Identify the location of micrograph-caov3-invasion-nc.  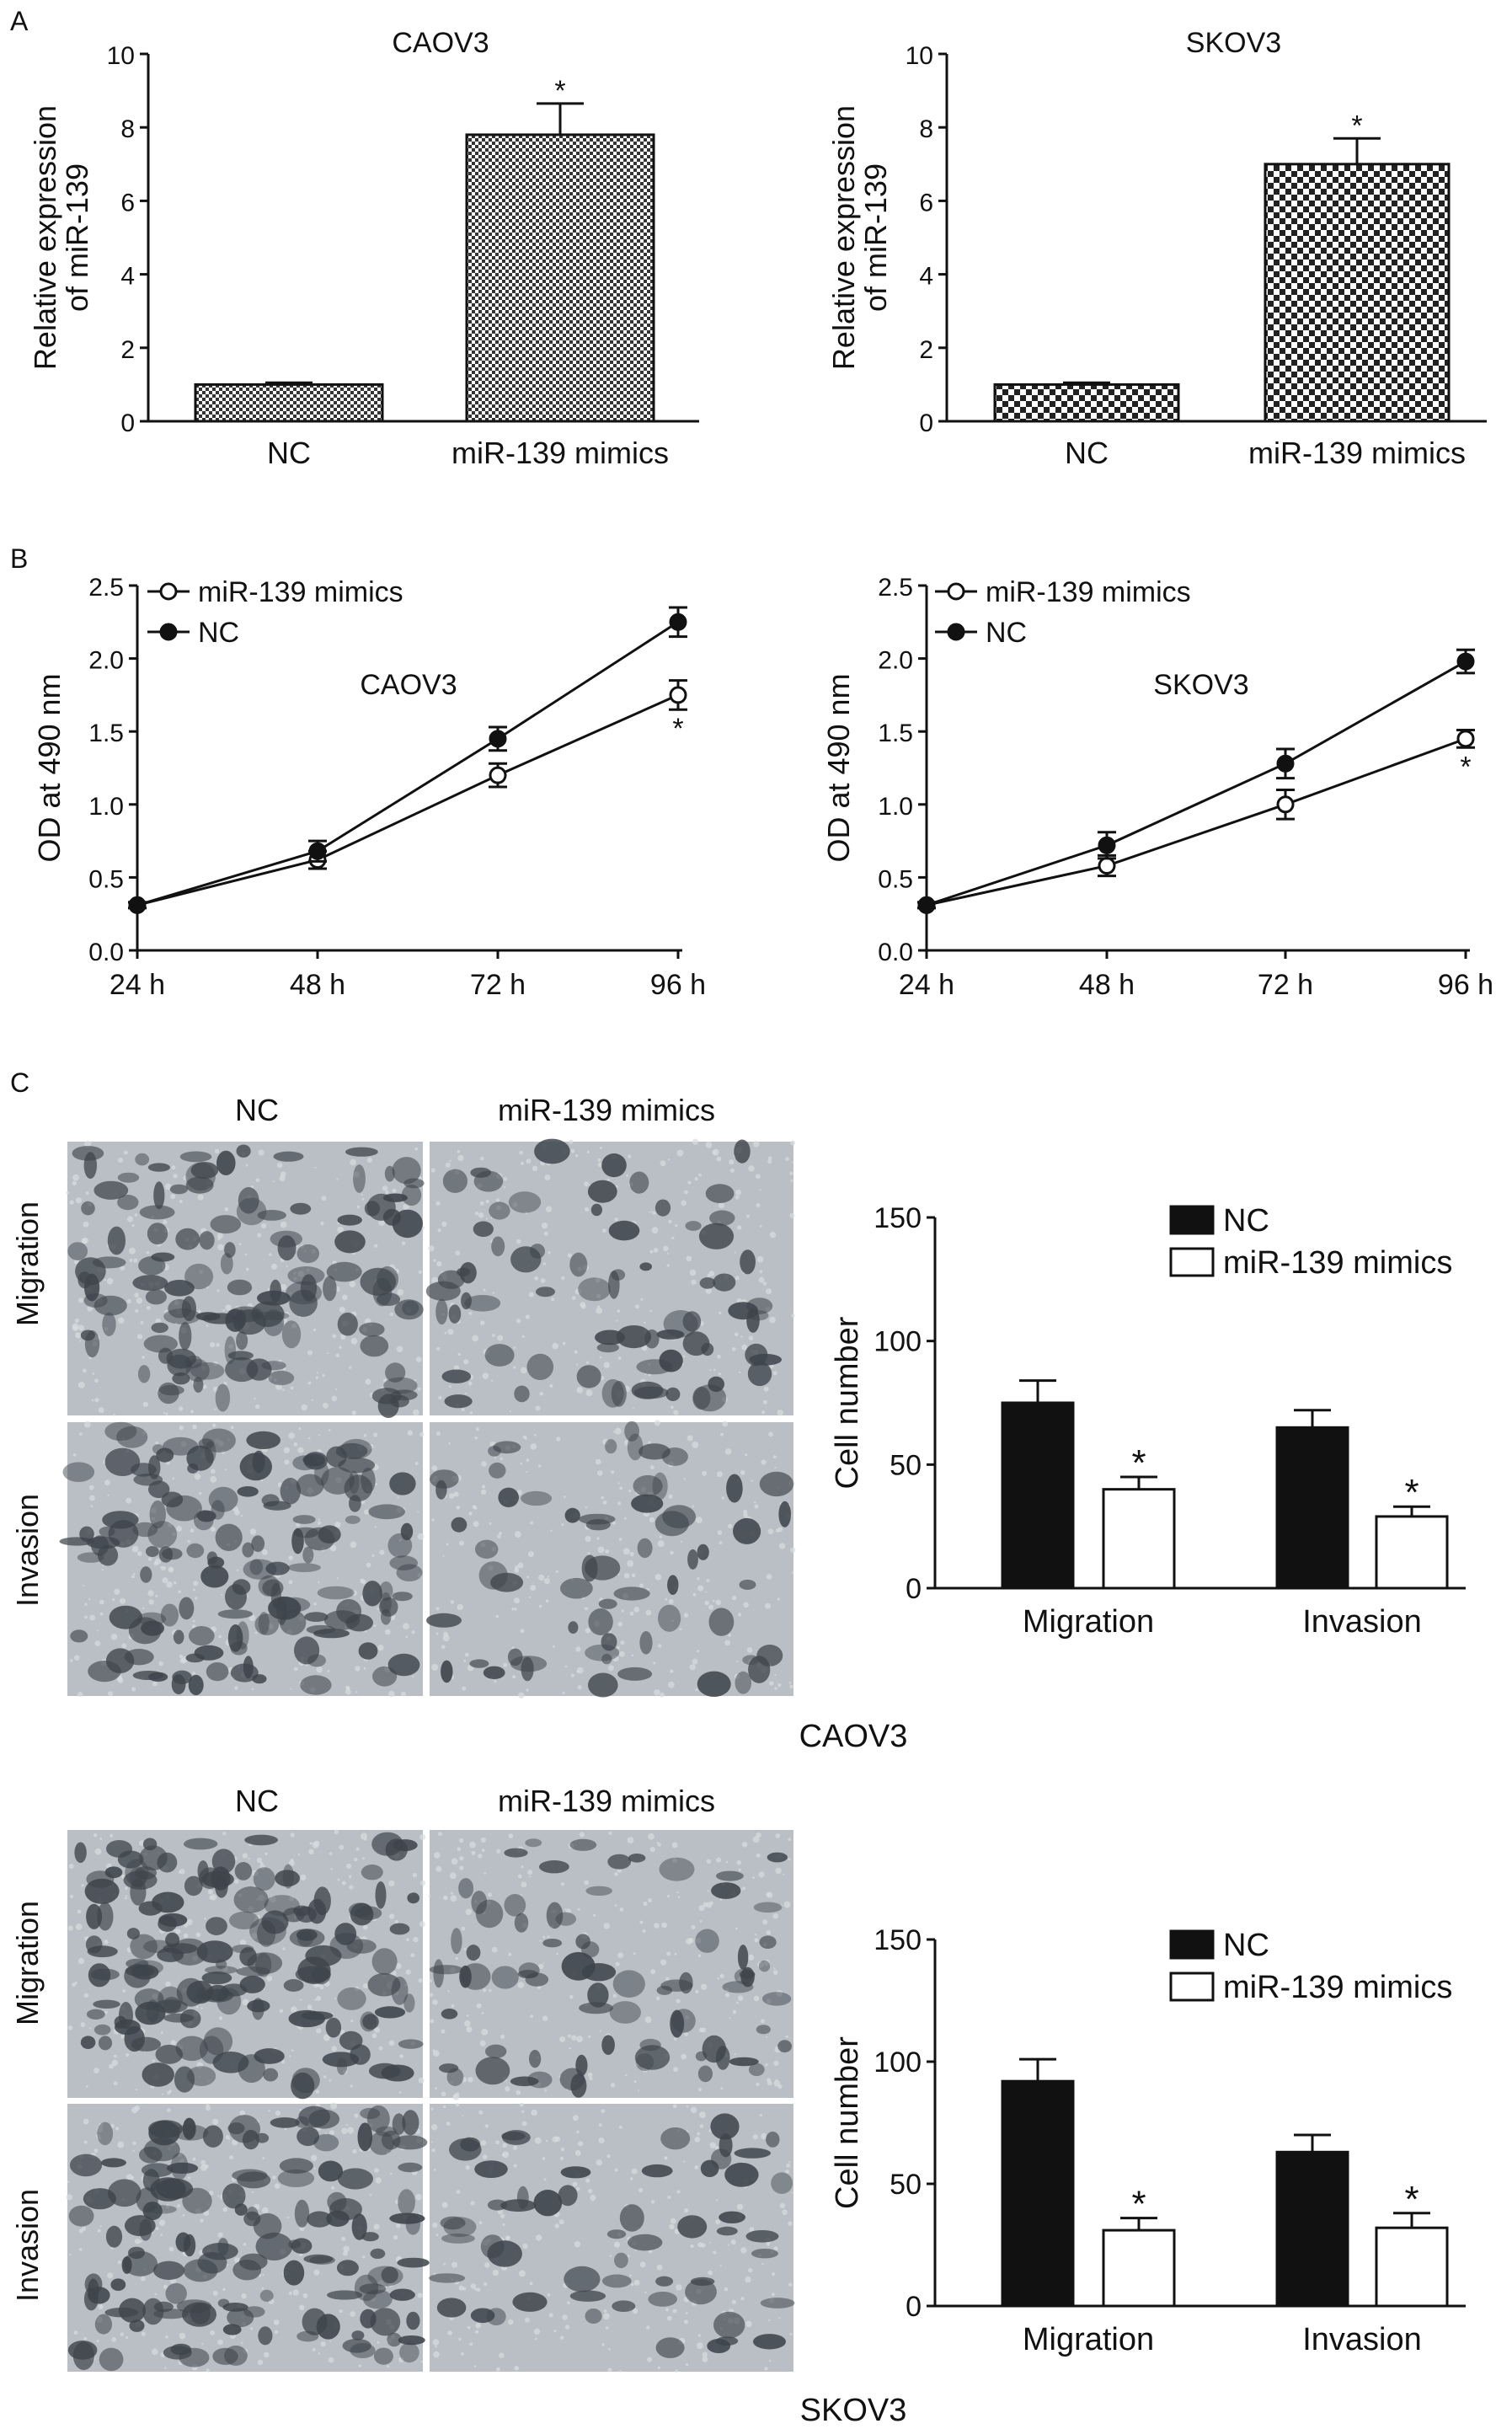
(242, 1559).